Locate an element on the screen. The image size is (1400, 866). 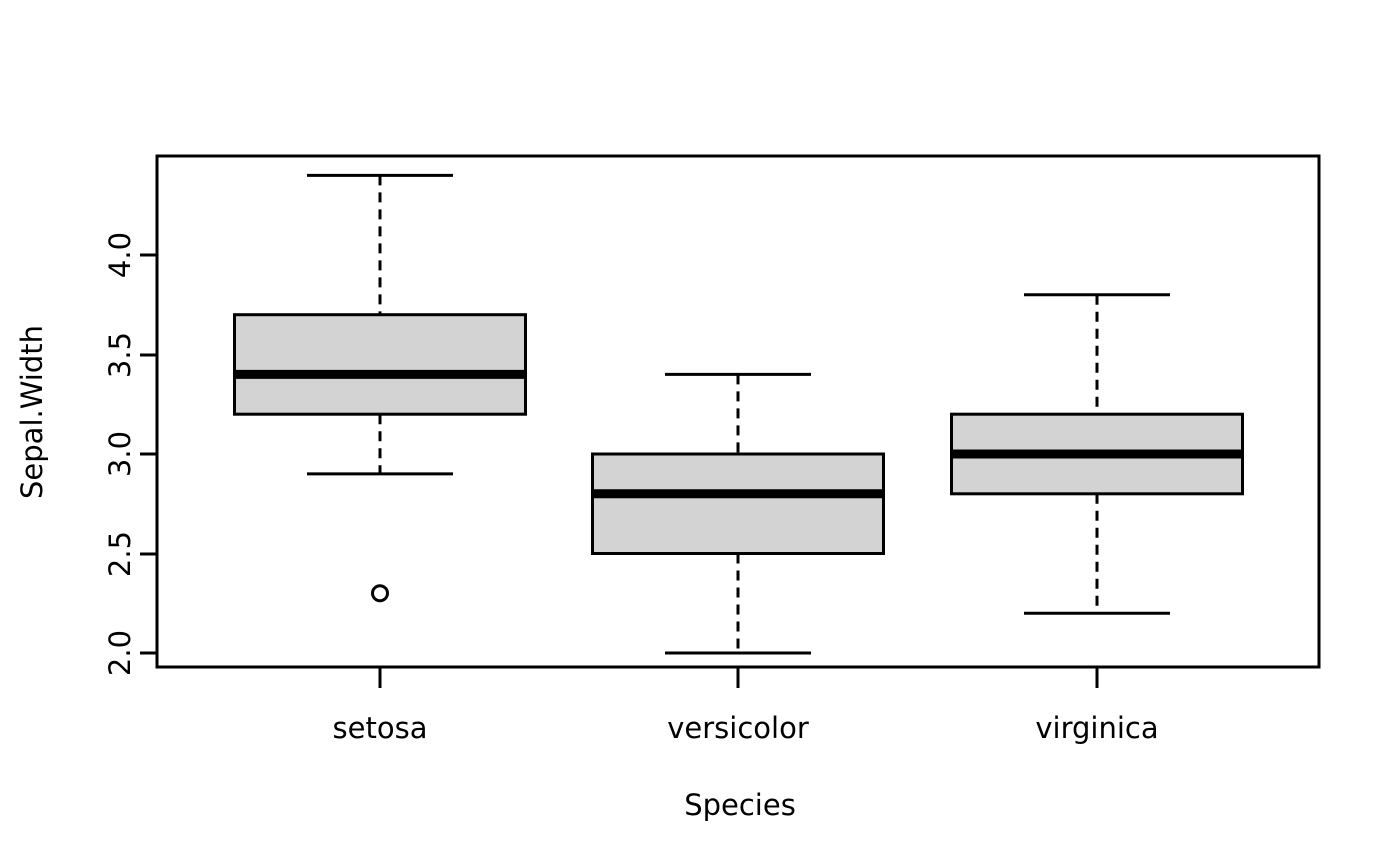
box-group-versicolor is located at coordinates (738, 513).